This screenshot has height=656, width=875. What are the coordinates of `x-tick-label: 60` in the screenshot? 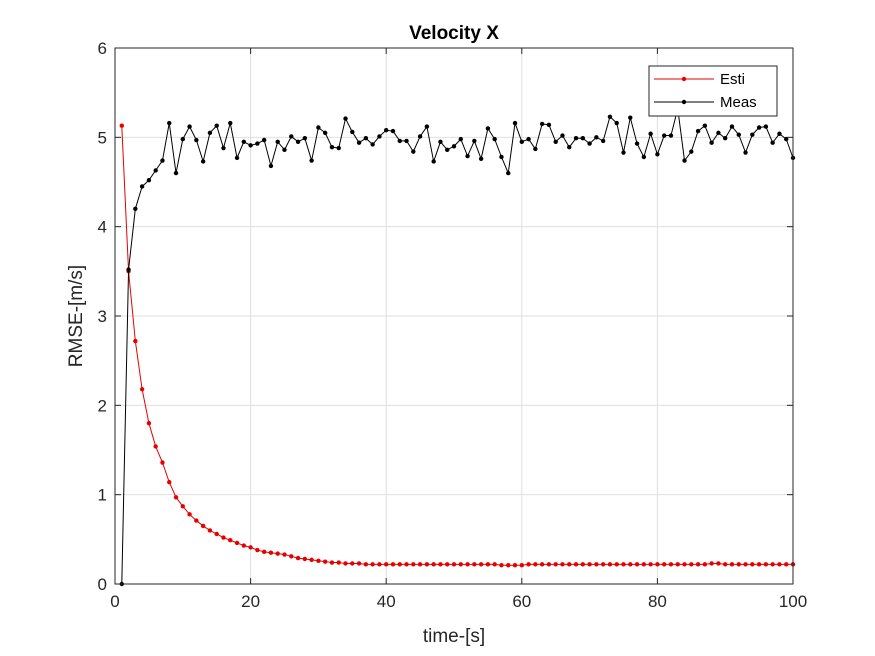 It's located at (521, 601).